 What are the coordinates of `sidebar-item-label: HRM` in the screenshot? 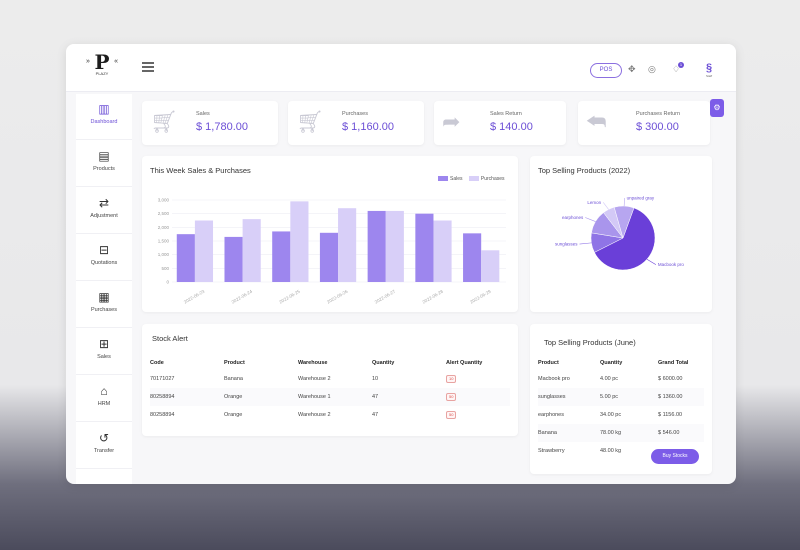 It's located at (104, 404).